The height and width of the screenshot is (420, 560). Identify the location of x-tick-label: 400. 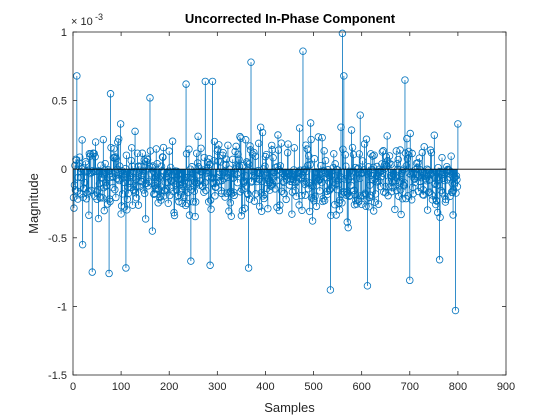
(265, 387).